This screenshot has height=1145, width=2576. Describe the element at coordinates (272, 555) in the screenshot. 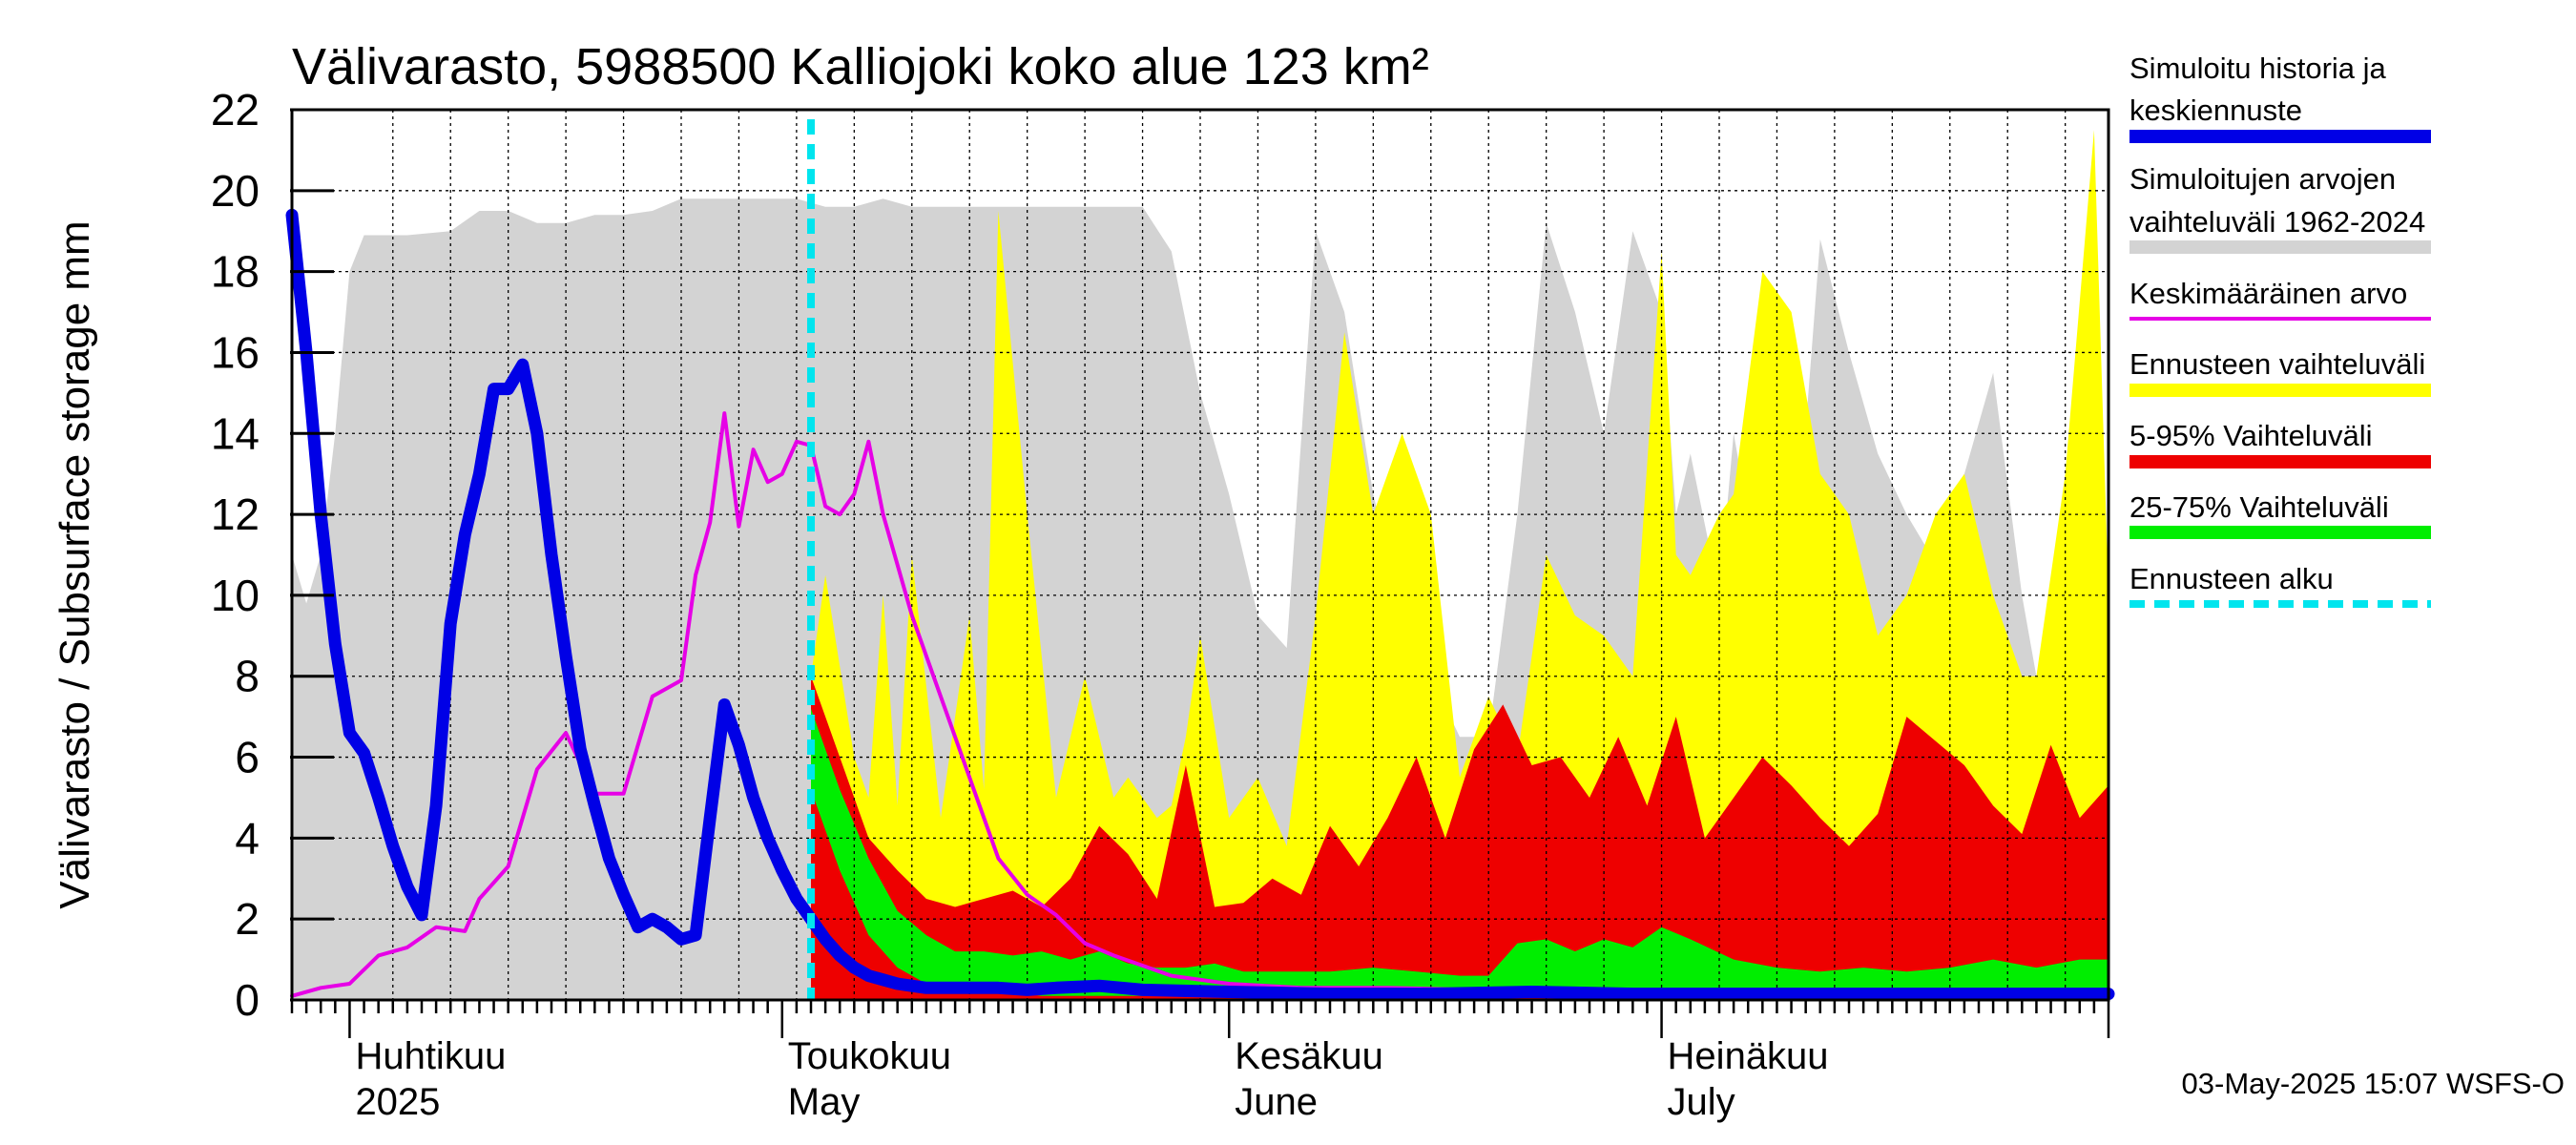

I see `y-axis: 0 2 4 6 8 10 12 14 16 18 20 22` at that location.